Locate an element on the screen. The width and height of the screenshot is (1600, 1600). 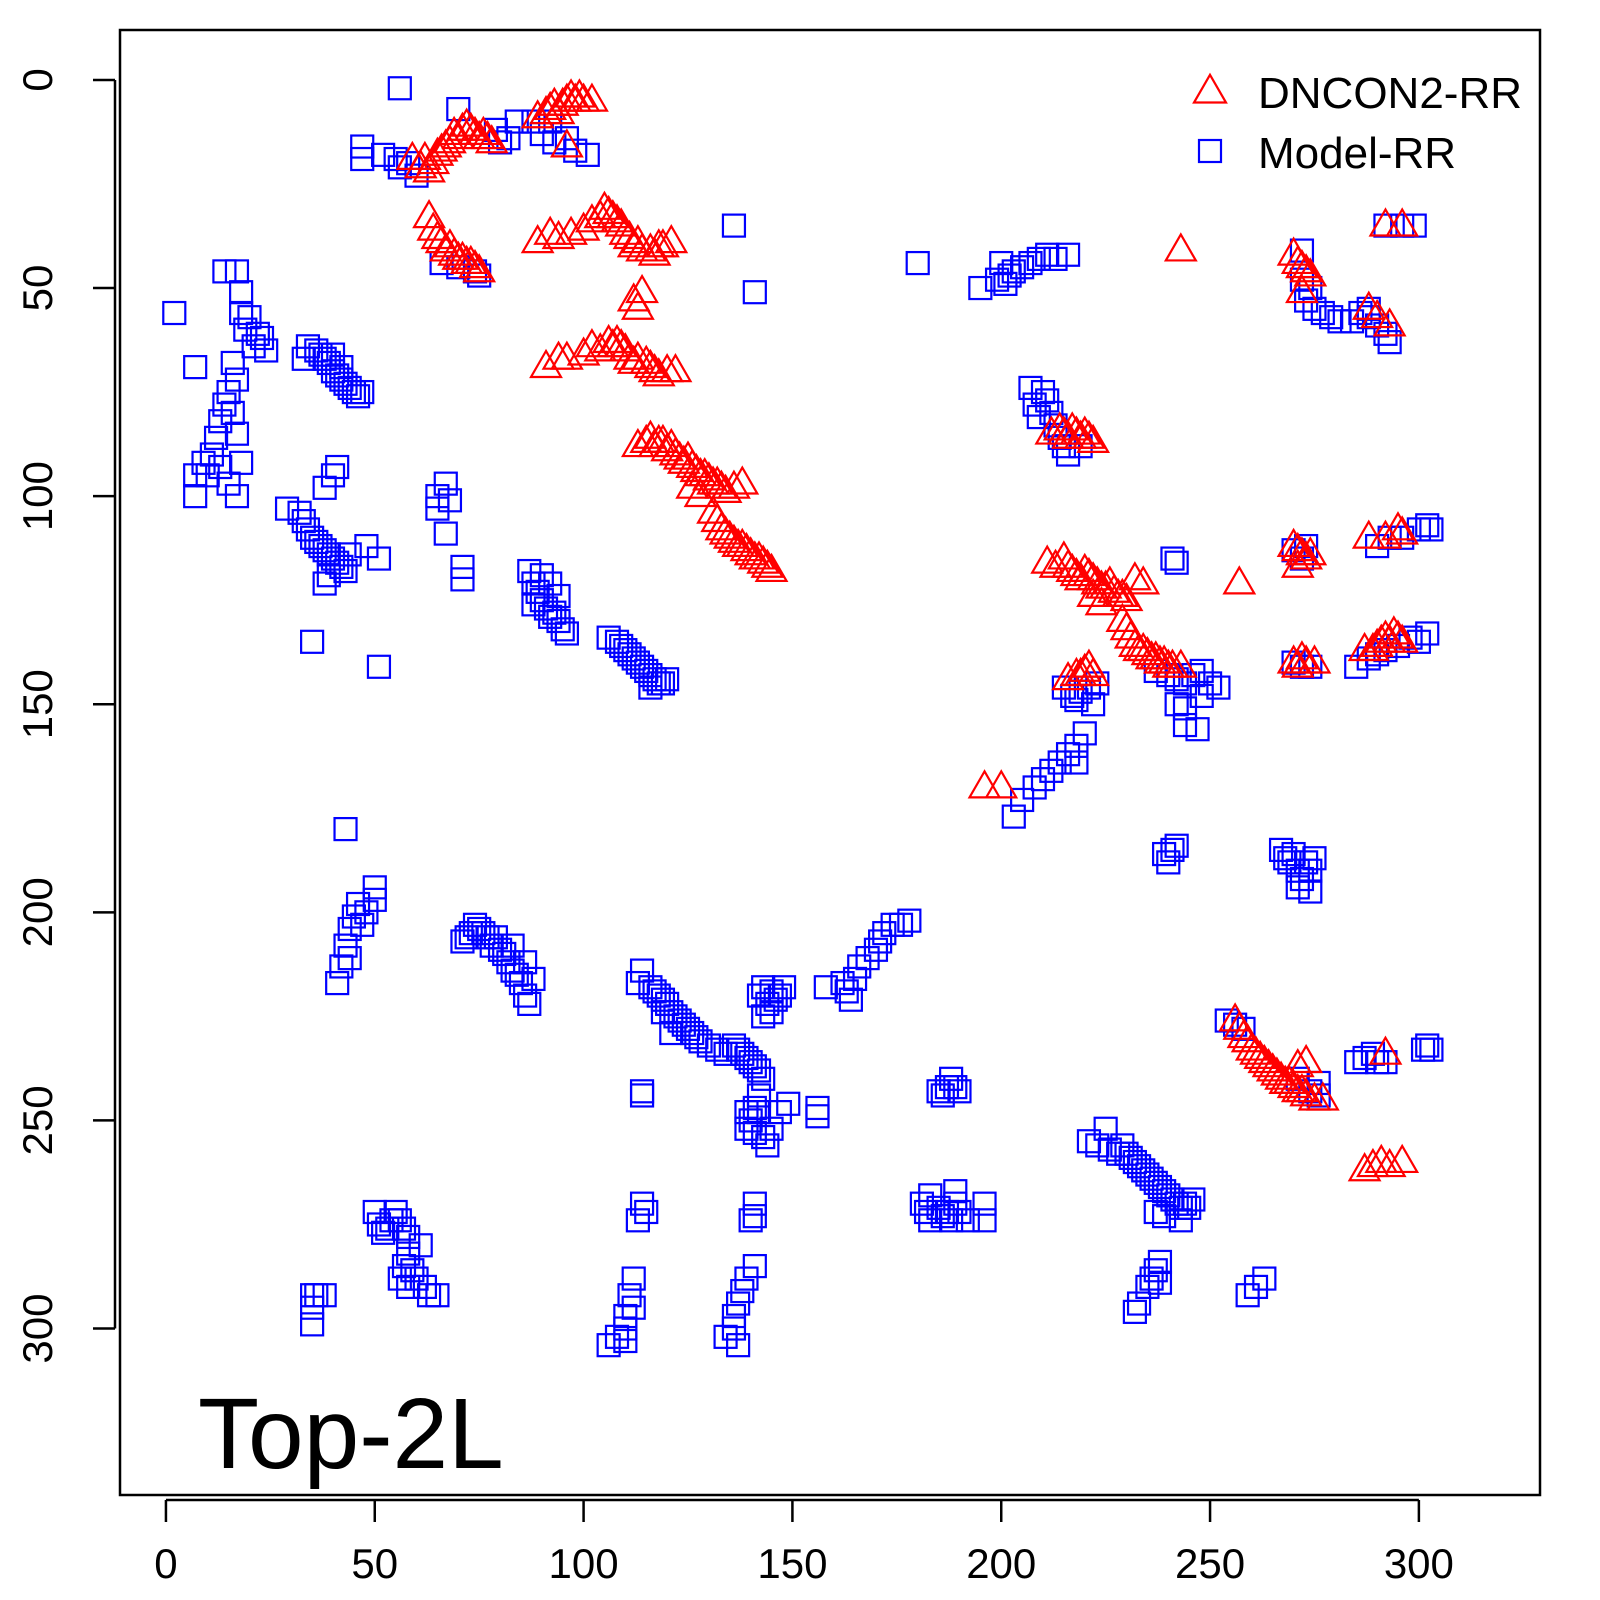
y-tick-label: 200 is located at coordinates (37, 912).